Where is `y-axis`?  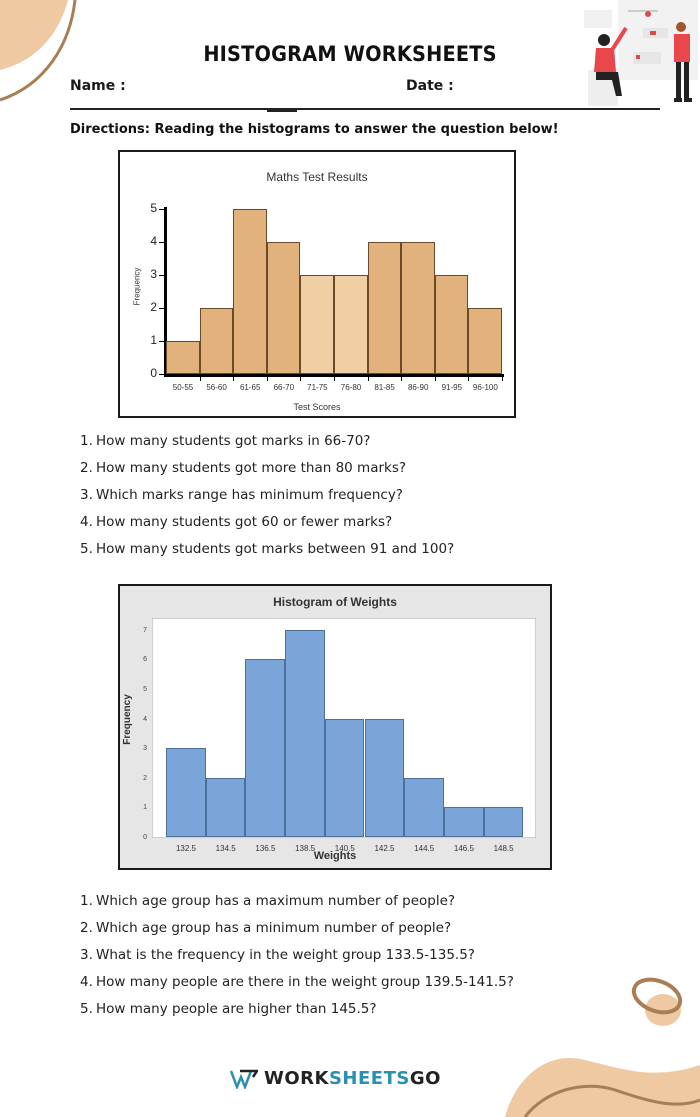 y-axis is located at coordinates (165, 292).